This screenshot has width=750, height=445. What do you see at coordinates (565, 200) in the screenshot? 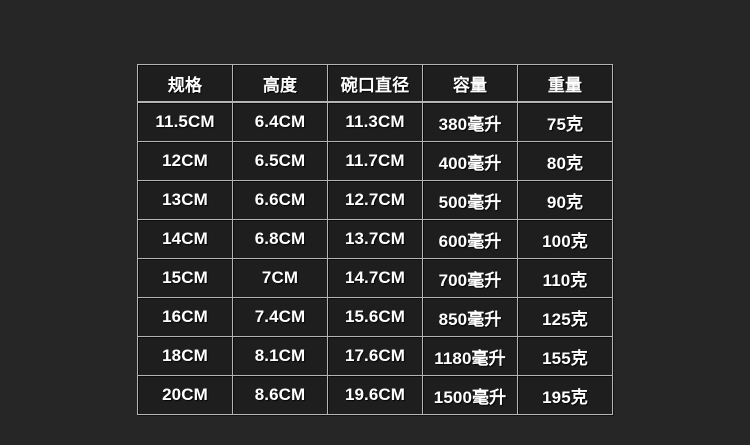
I see `cell-weight: 90克` at bounding box center [565, 200].